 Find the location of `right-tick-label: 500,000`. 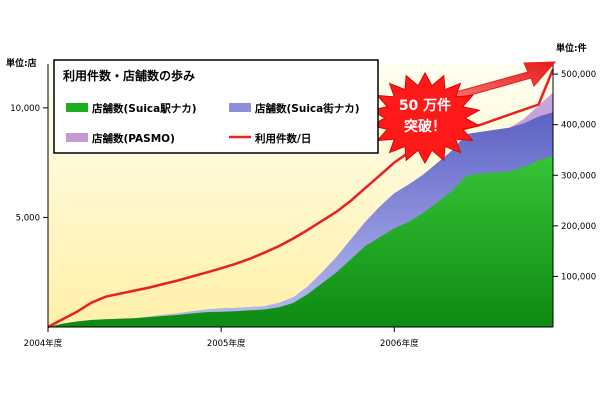

right-tick-label: 500,000 is located at coordinates (578, 75).